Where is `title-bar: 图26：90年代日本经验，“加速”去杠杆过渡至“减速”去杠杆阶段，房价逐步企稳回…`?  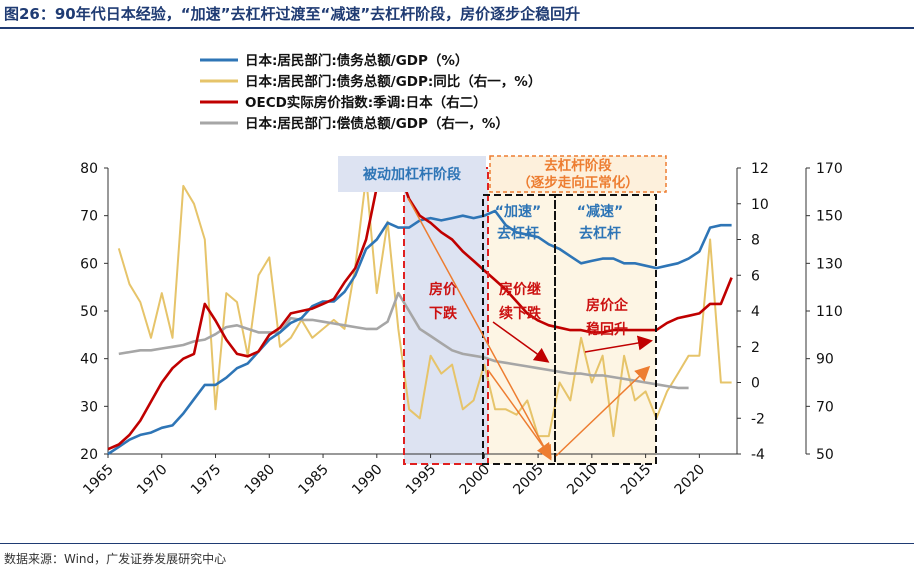 title-bar: 图26：90年代日本经验，“加速”去杠杆过渡至“减速”去杠杆阶段，房价逐步企稳回… is located at coordinates (457, 14).